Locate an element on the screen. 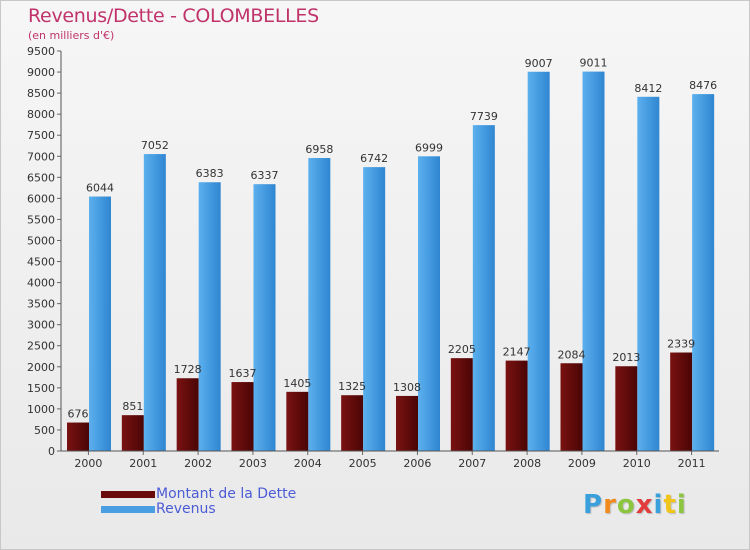 The image size is (750, 550). y-tick-label: 1000 is located at coordinates (41, 409).